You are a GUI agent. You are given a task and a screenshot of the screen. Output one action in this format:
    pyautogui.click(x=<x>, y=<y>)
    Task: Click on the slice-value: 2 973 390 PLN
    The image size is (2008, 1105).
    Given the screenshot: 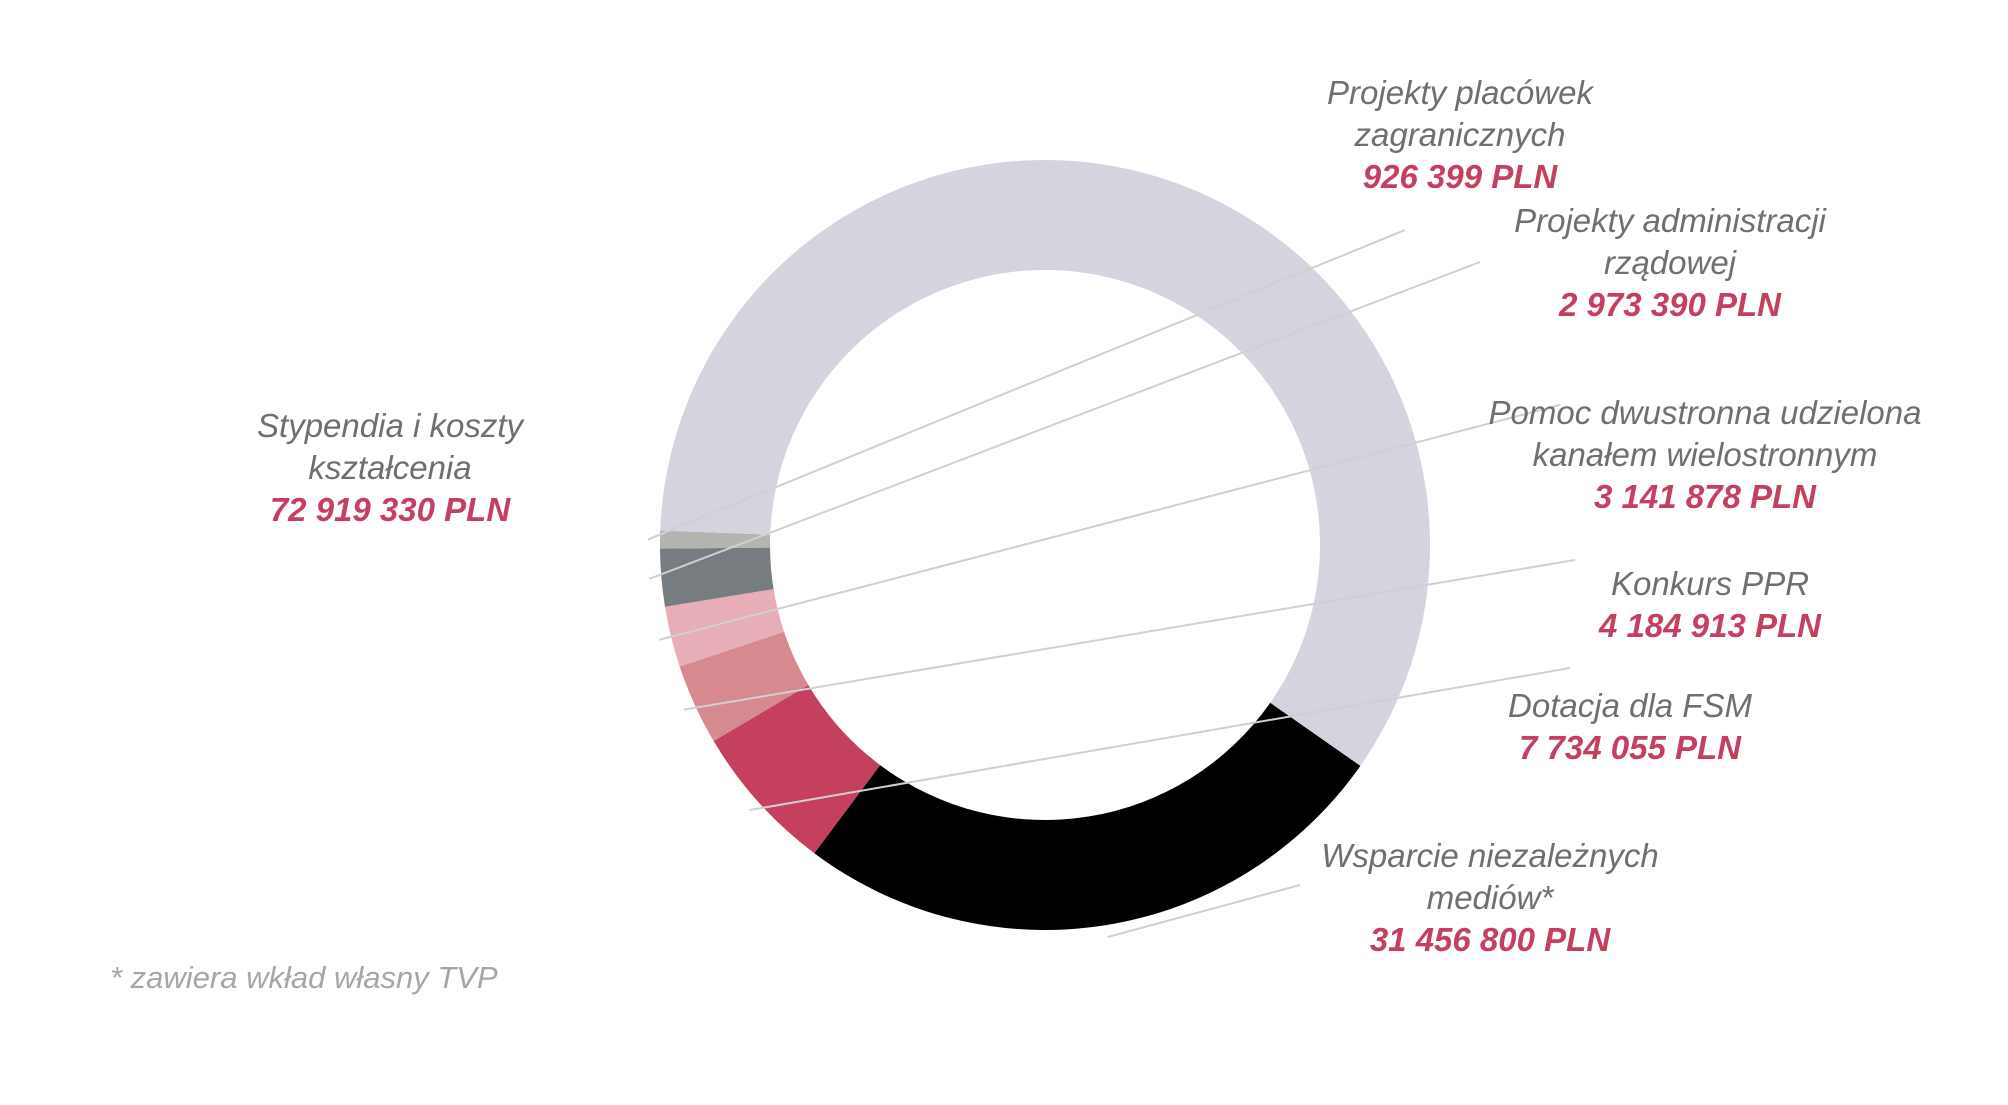 What is the action you would take?
    pyautogui.click(x=1670, y=304)
    